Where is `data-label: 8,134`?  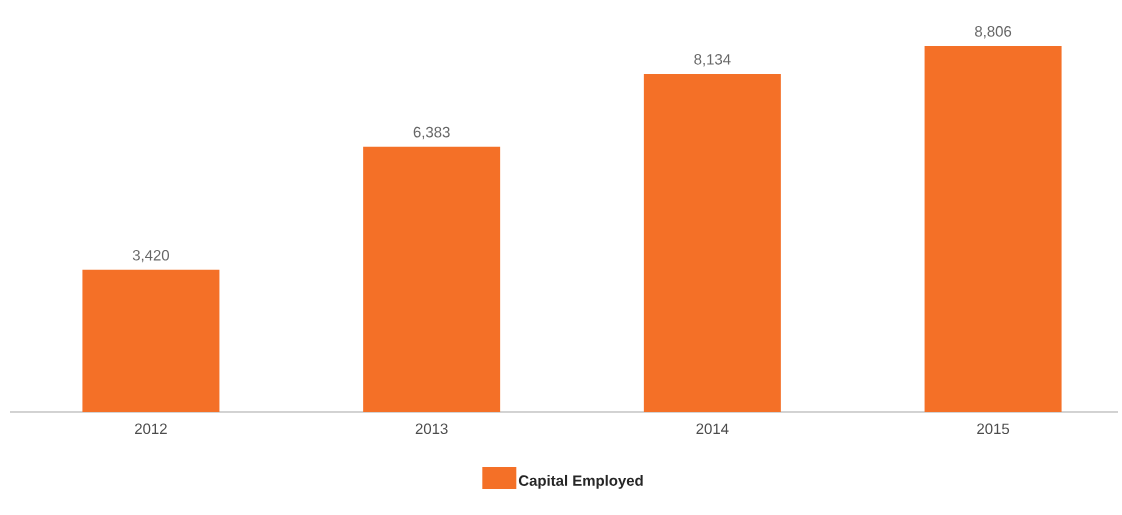 data-label: 8,134 is located at coordinates (712, 60).